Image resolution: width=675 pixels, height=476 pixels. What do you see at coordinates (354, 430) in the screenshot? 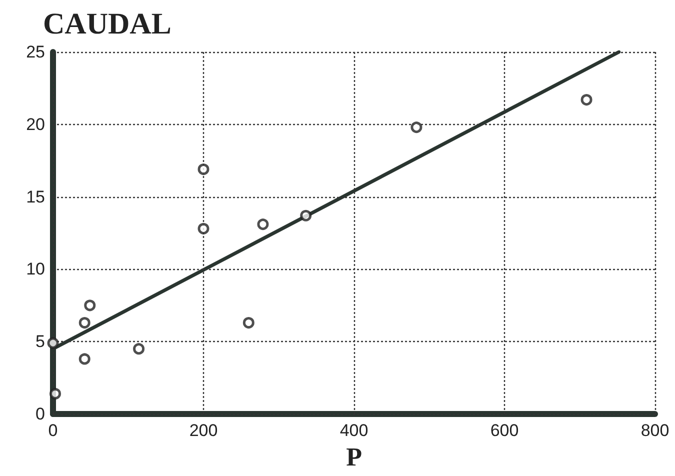
I see `x-tick-label: 400` at bounding box center [354, 430].